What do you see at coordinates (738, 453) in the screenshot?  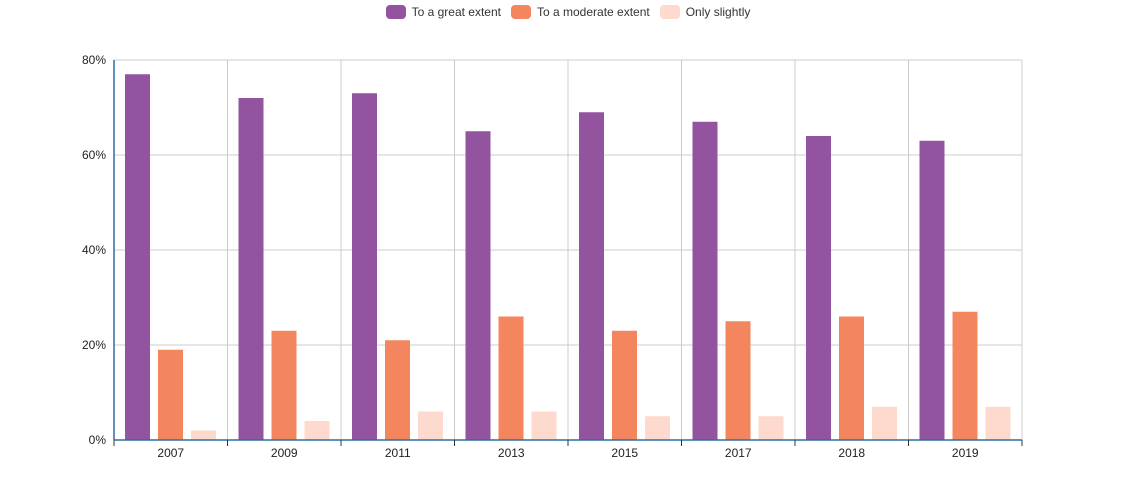 I see `x-tick-label: 2017` at bounding box center [738, 453].